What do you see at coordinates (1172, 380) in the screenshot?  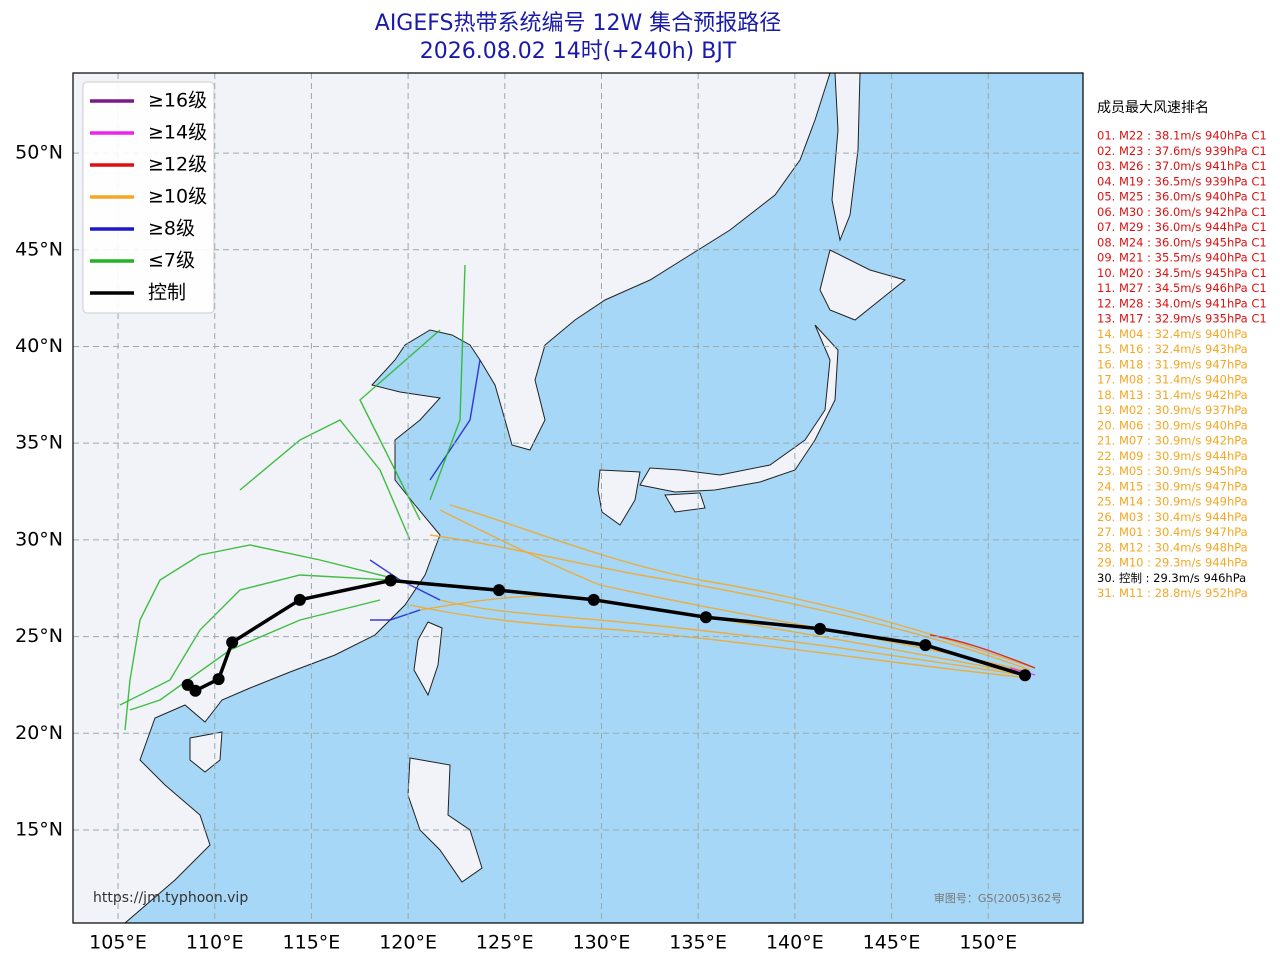 I see `ranking-entry: 17. M08 : 31.4m/s 940hPa` at bounding box center [1172, 380].